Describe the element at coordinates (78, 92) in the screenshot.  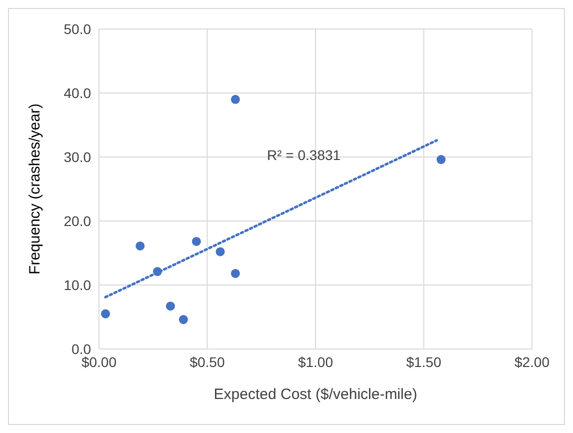
I see `y-tick-label: 40.0` at that location.